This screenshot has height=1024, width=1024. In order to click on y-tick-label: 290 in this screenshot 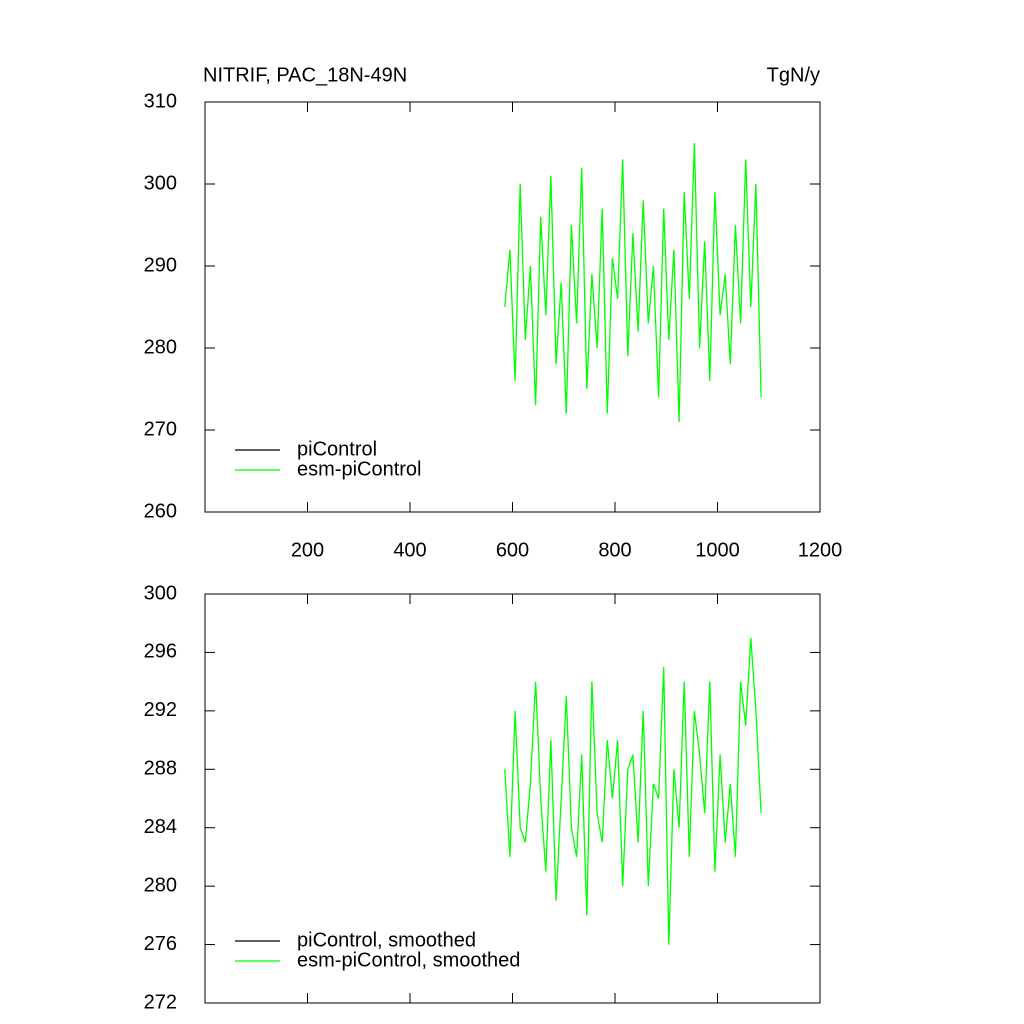, I will do `click(160, 265)`.